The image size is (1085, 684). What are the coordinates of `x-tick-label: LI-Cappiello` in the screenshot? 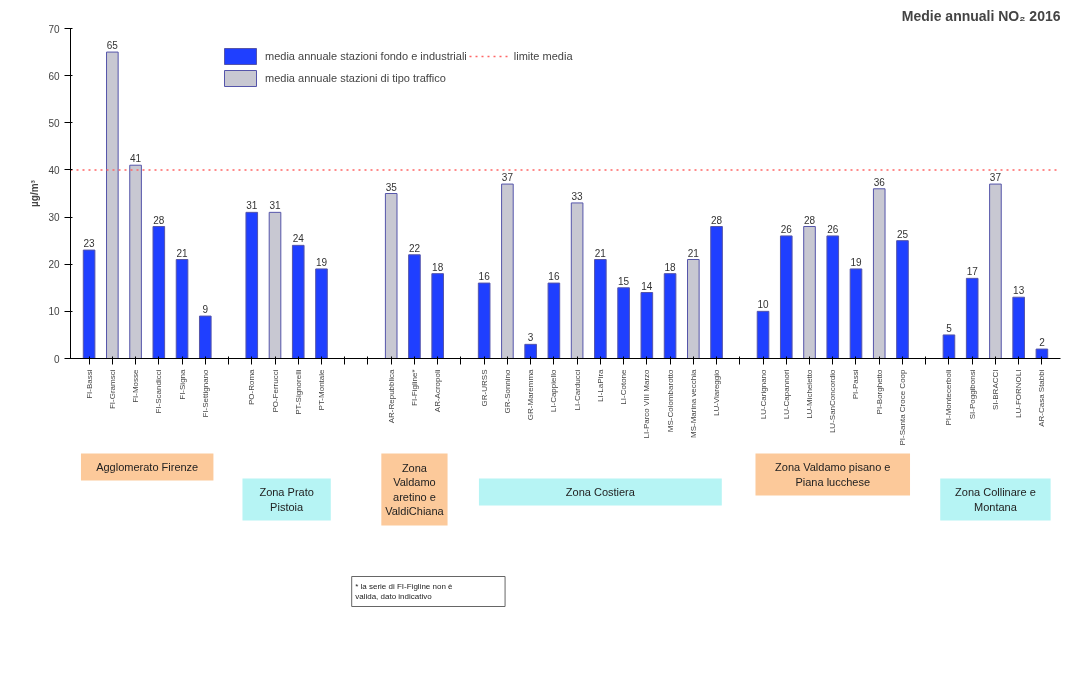 It's located at (554, 390).